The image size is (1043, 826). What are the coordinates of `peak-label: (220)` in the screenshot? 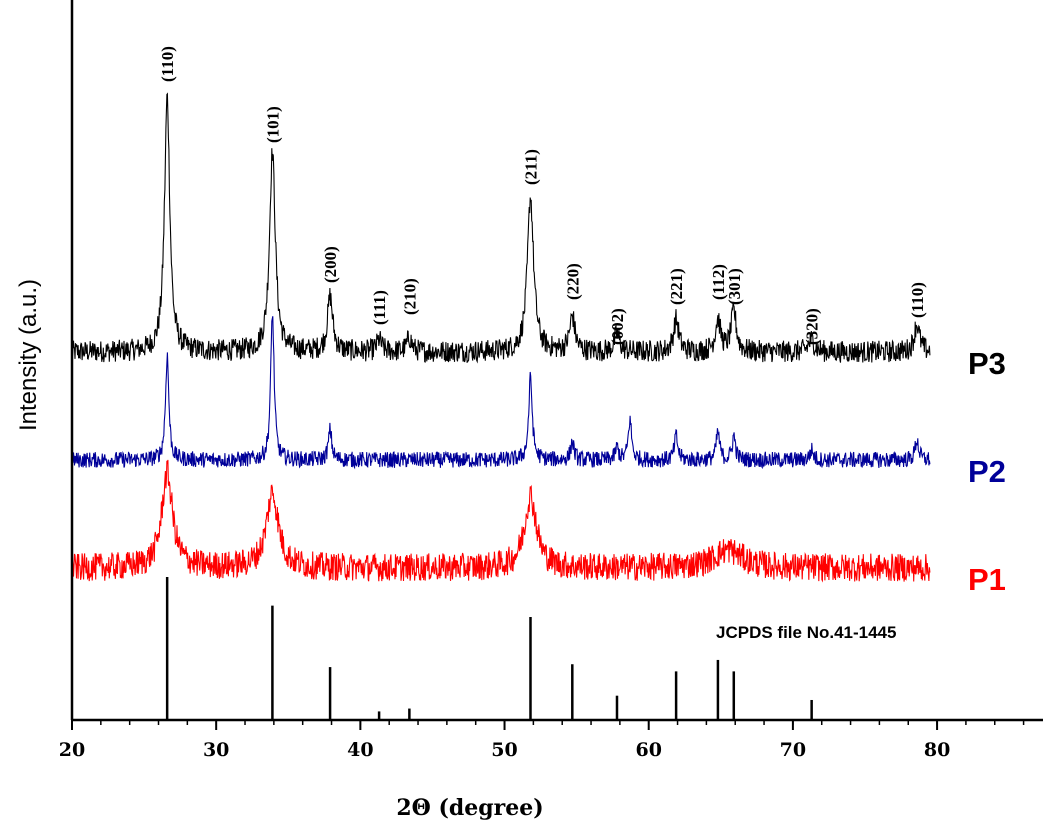 It's located at (572, 281).